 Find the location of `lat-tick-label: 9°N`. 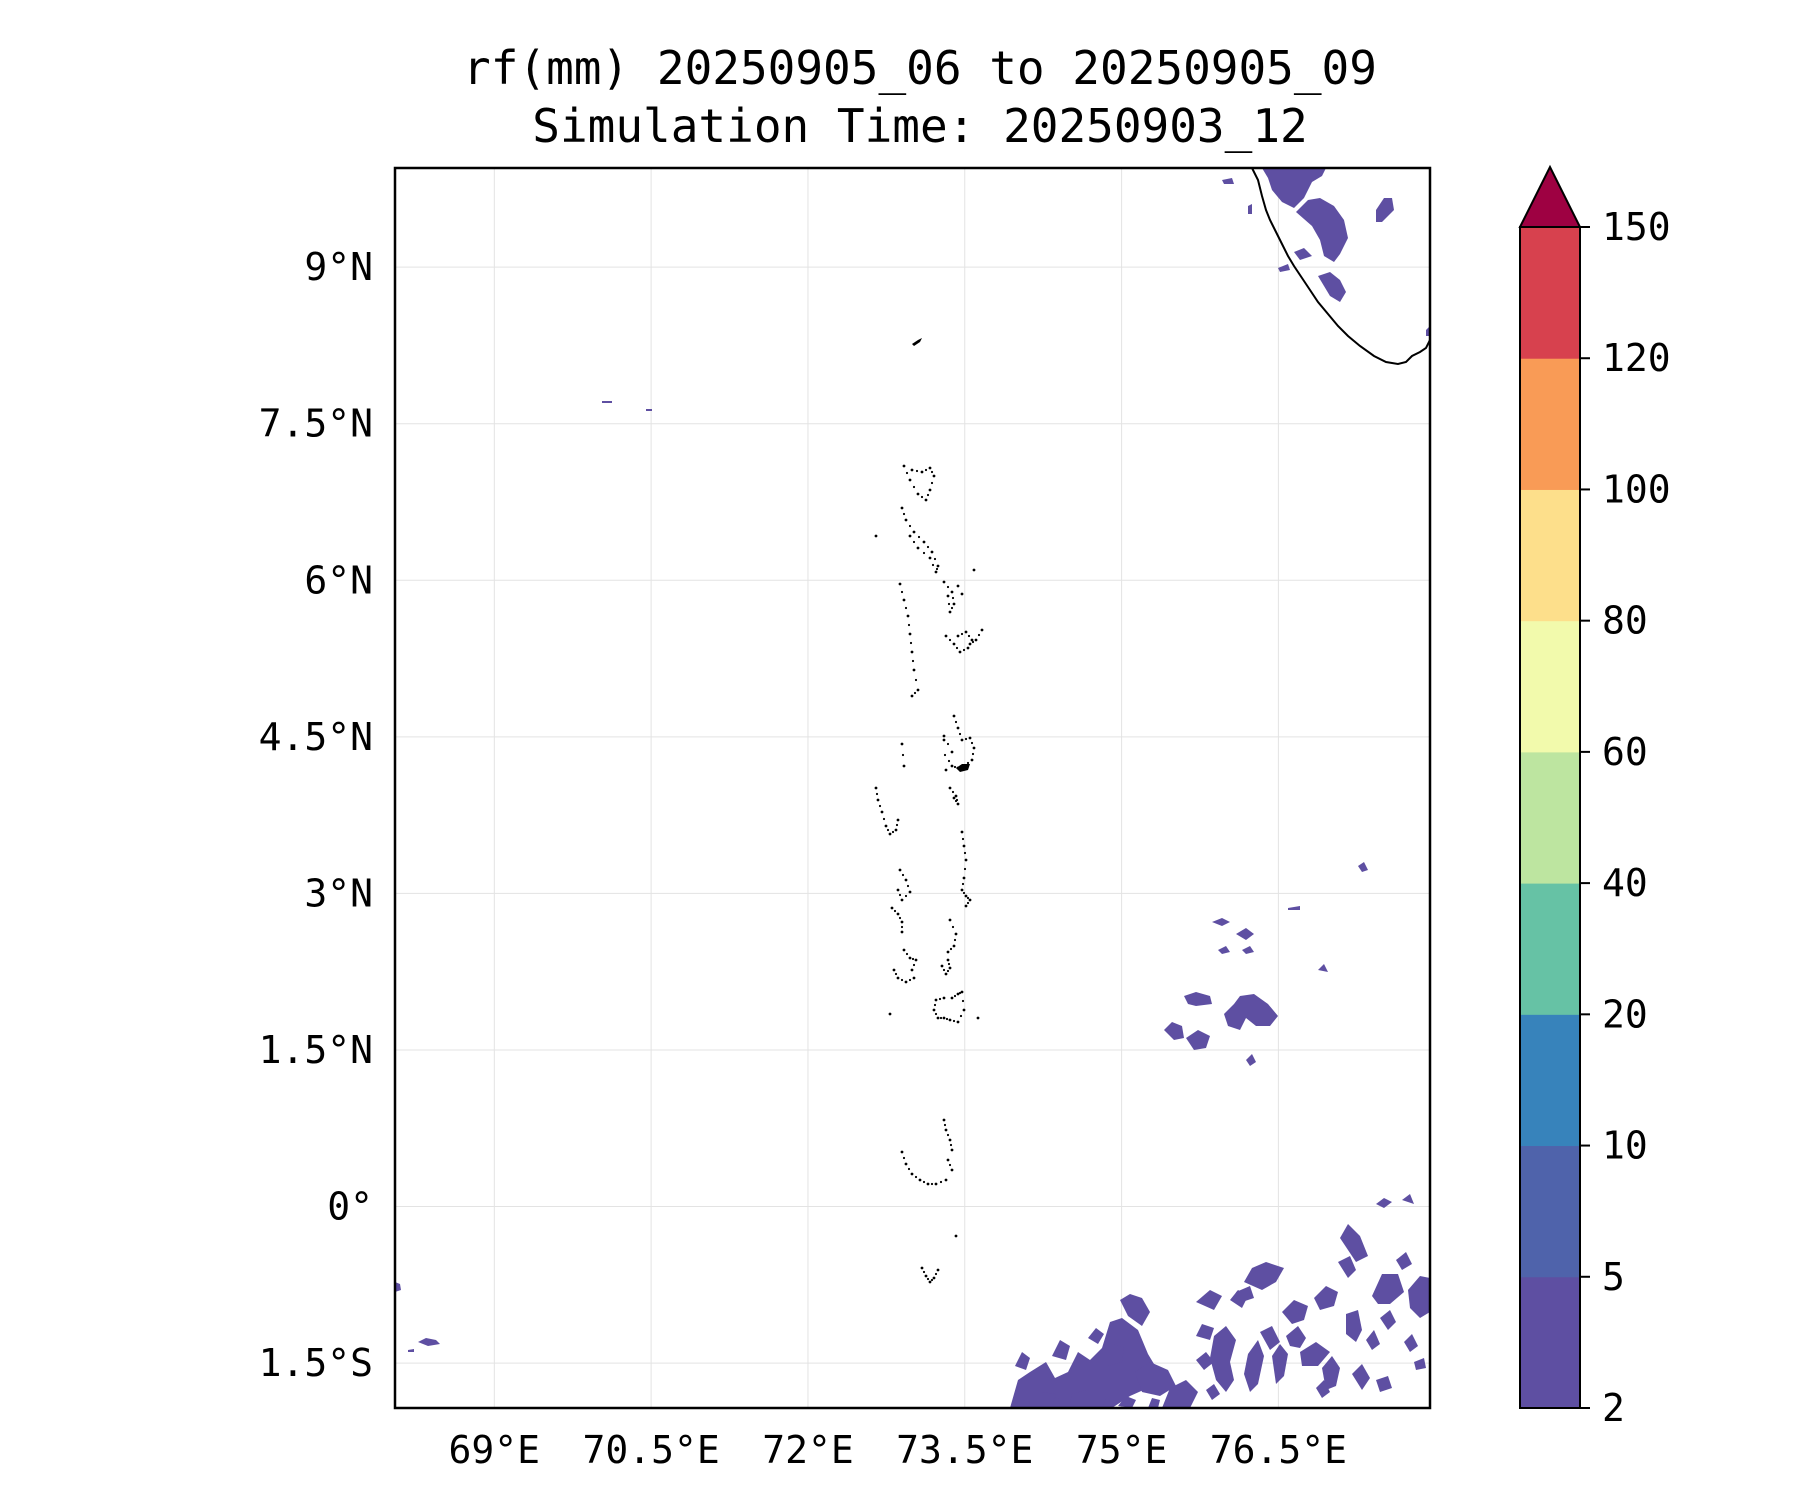

lat-tick-label: 9°N is located at coordinates (338, 267).